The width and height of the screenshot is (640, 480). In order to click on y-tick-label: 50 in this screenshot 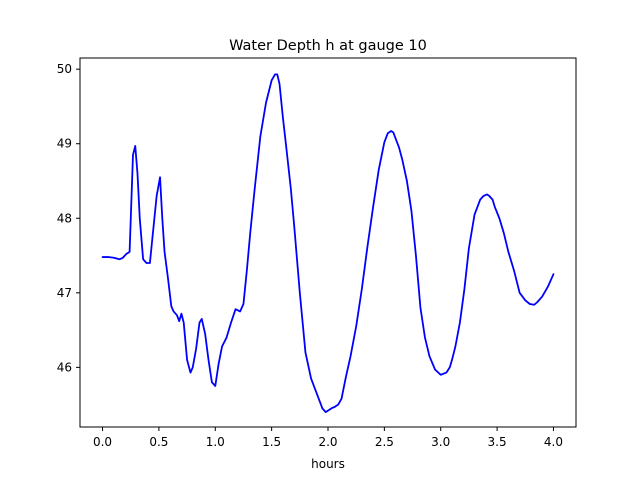, I will do `click(64, 69)`.